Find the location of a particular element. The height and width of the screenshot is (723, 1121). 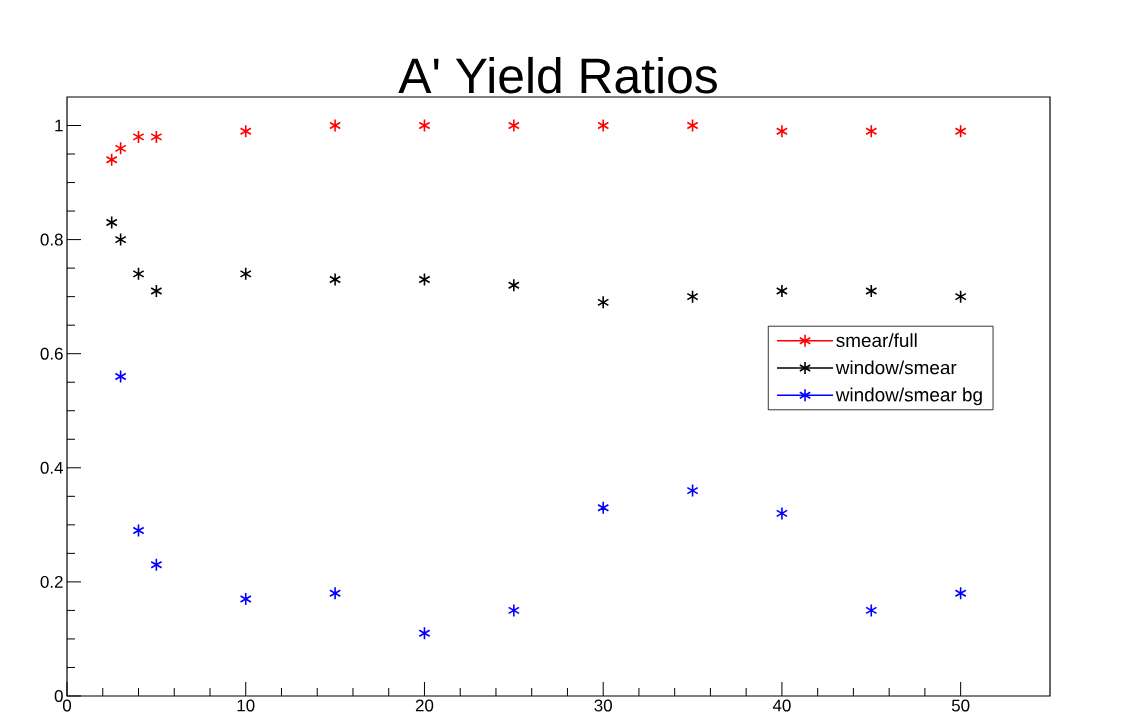

x-tick-label: 50 is located at coordinates (960, 705).